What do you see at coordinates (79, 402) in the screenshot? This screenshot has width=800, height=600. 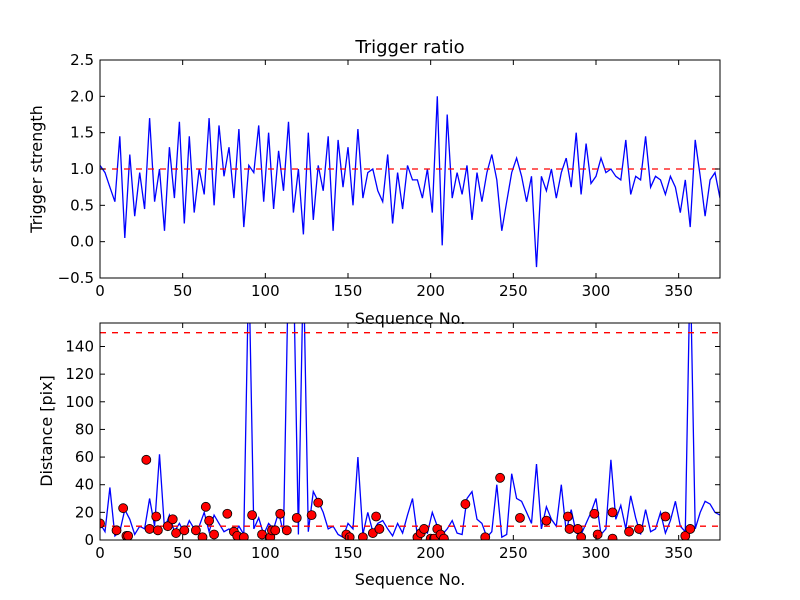 I see `y-tick-label: 100` at bounding box center [79, 402].